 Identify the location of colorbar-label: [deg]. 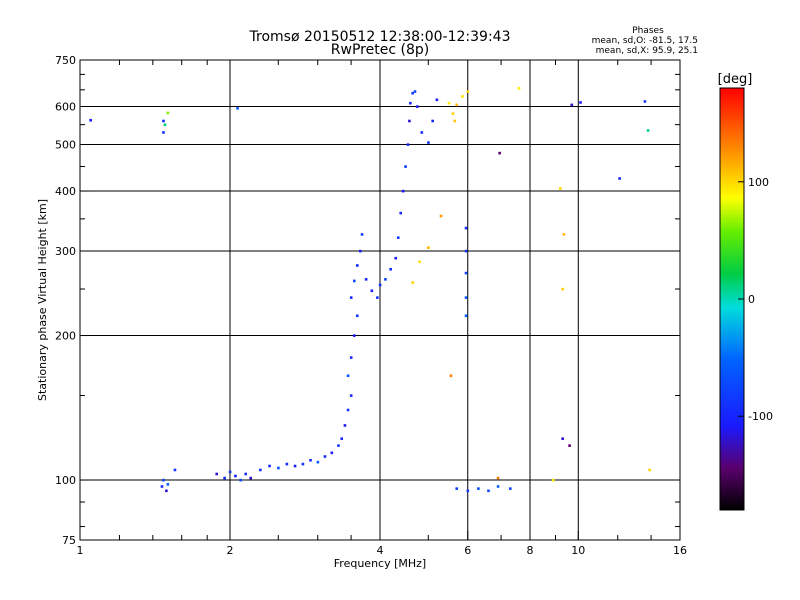
(735, 79).